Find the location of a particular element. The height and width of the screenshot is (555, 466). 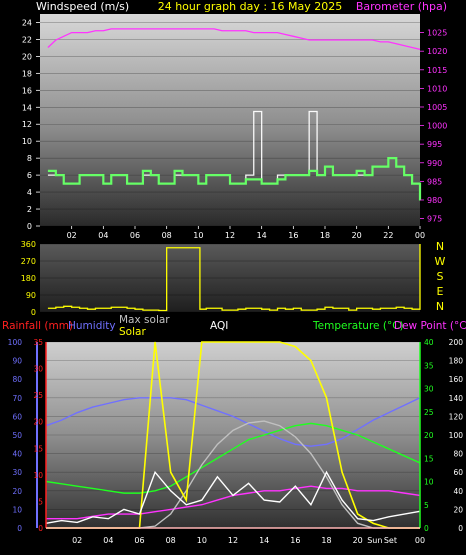

compass-letter: W is located at coordinates (440, 261).